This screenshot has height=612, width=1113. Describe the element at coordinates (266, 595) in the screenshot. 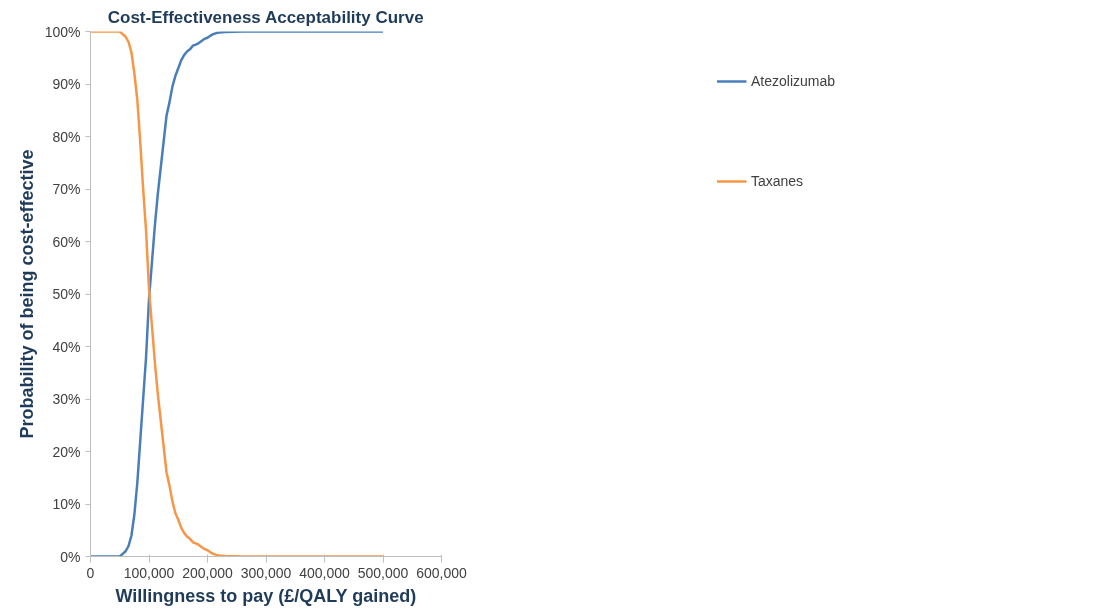

I see `x-axis-title: Willingness to pay (£/QALY gained)` at that location.